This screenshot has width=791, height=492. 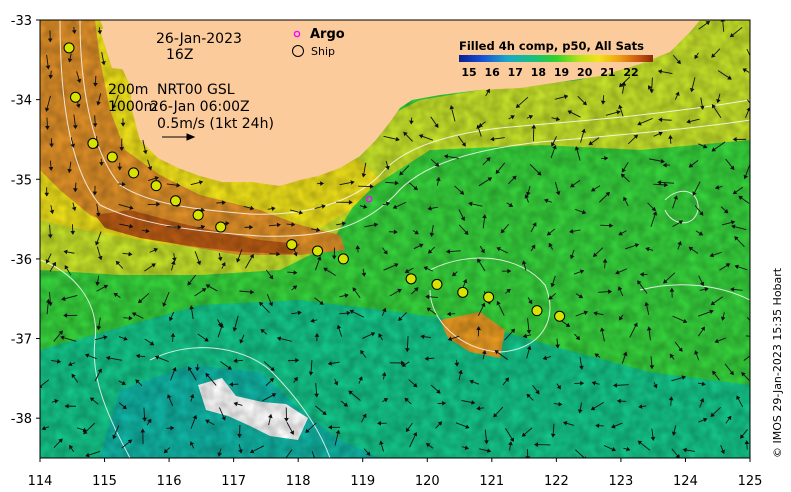 I want to click on ship-legend-marker, so click(x=298, y=51).